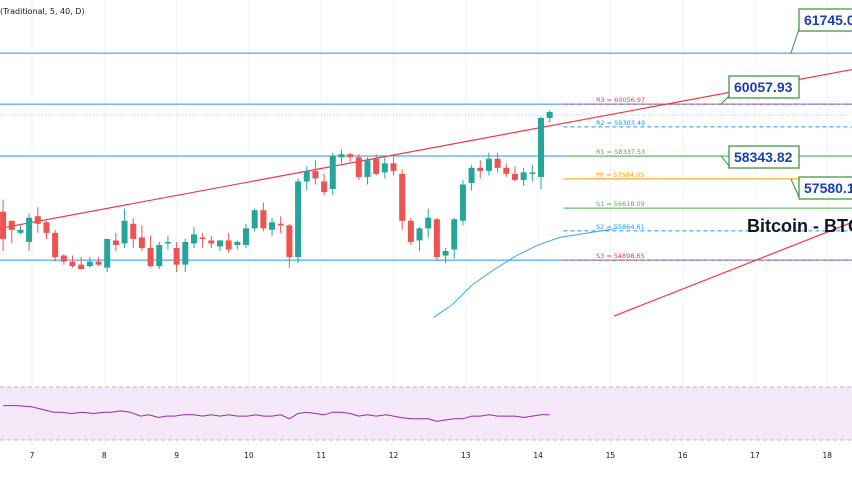  What do you see at coordinates (538, 455) in the screenshot?
I see `x-tick-label: 14` at bounding box center [538, 455].